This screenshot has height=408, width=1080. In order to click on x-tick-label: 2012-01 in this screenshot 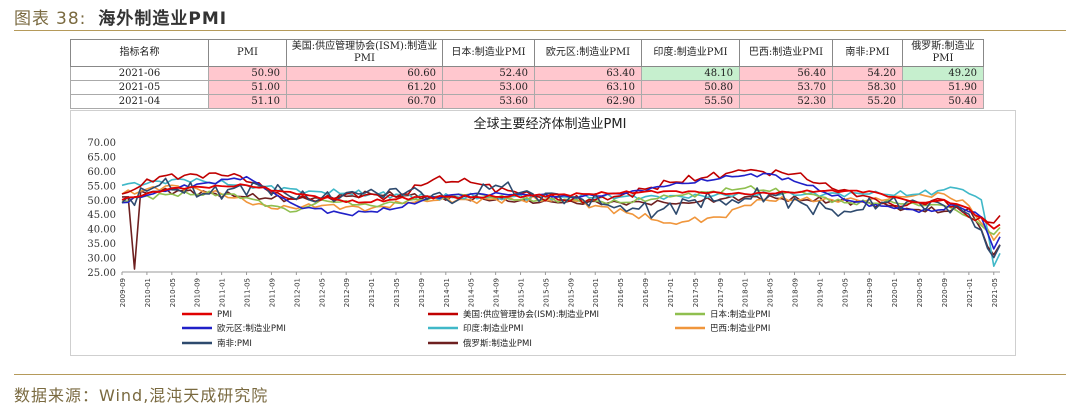, I will do `click(297, 292)`.